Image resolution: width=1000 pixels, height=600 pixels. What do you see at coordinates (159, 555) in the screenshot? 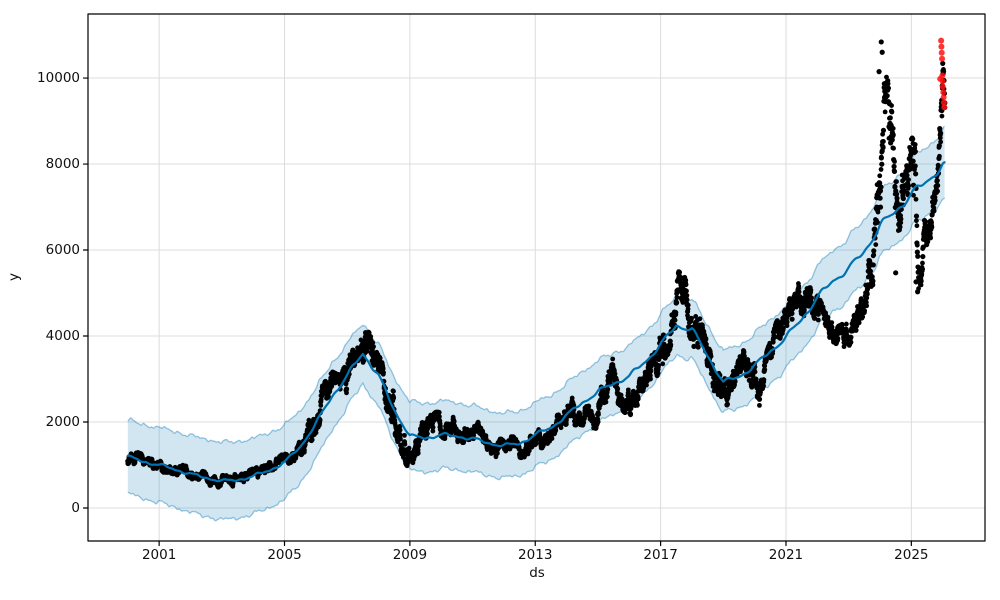
I see `x-tick-label: 2001` at bounding box center [159, 555].